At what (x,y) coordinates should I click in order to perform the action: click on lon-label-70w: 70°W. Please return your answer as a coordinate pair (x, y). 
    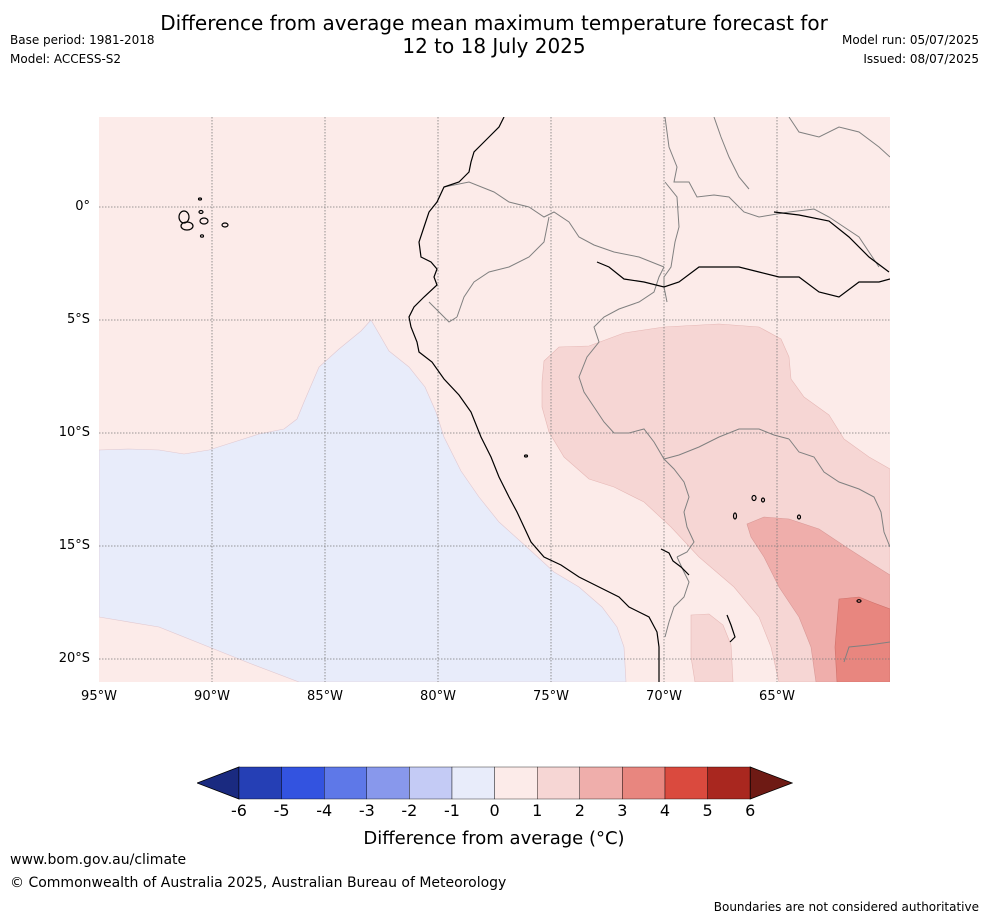
    Looking at the image, I should click on (664, 696).